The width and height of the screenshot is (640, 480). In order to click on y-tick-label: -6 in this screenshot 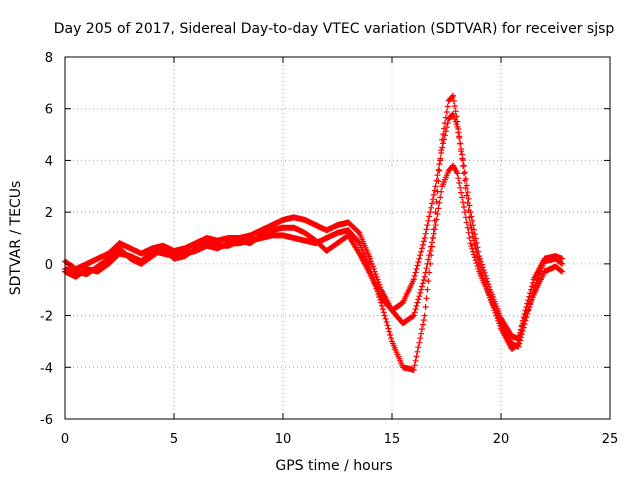, I will do `click(46, 420)`.